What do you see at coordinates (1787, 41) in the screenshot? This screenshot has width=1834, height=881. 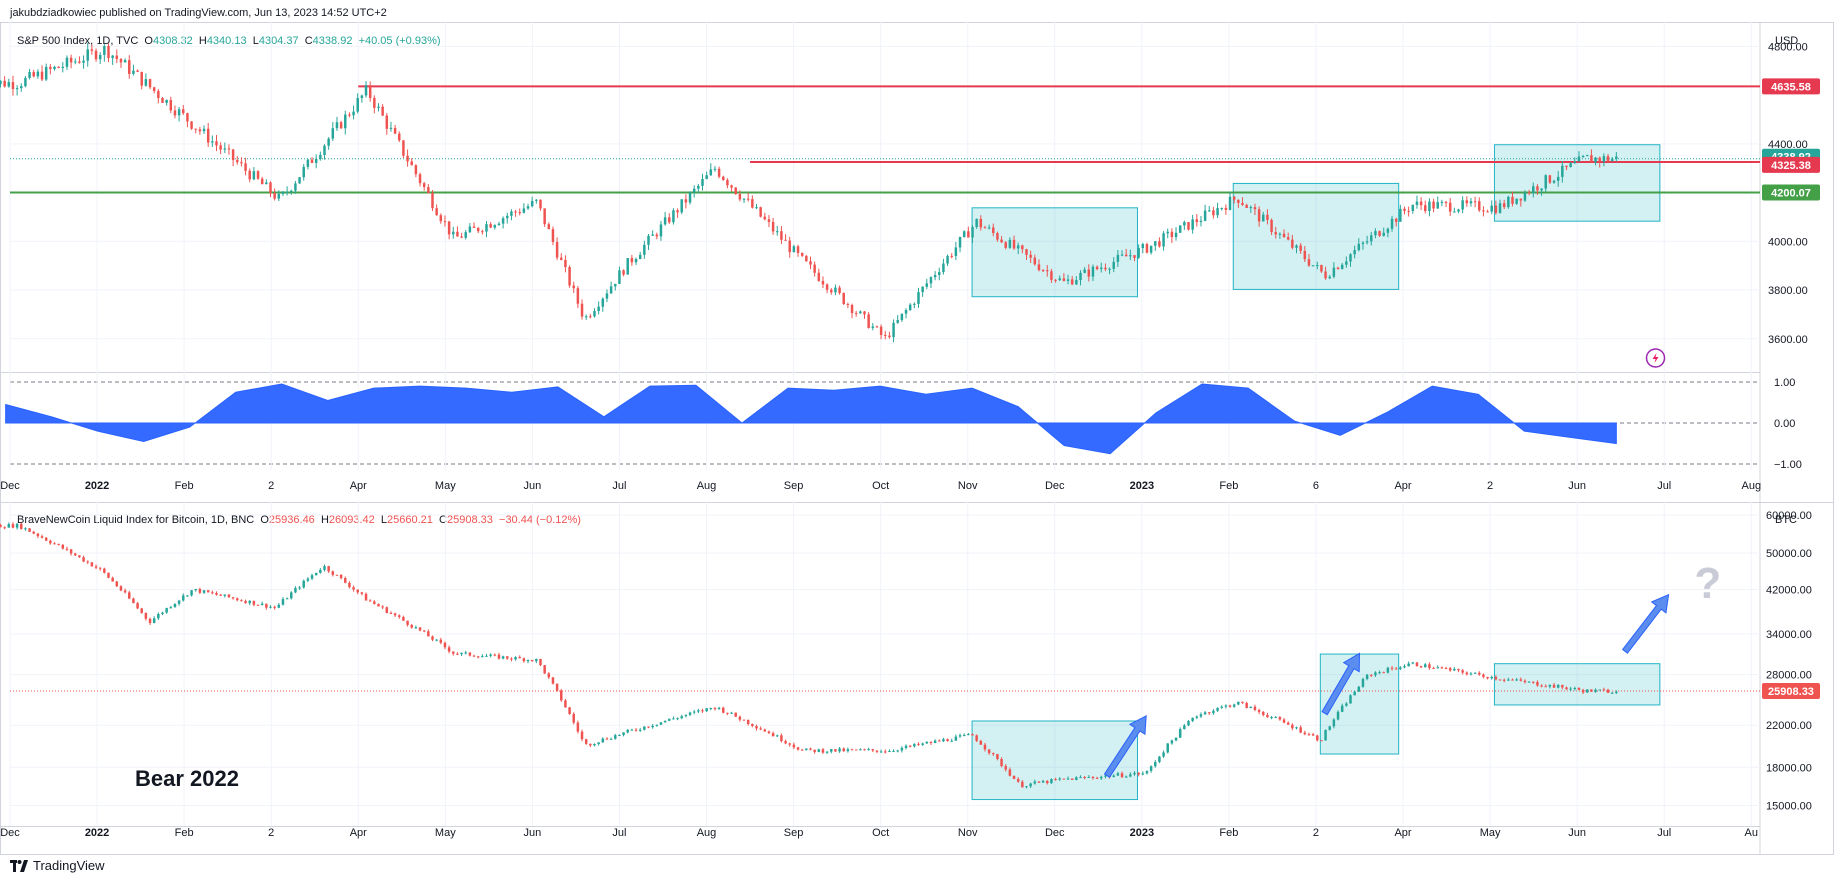 I see `usd-label: USD` at bounding box center [1787, 41].